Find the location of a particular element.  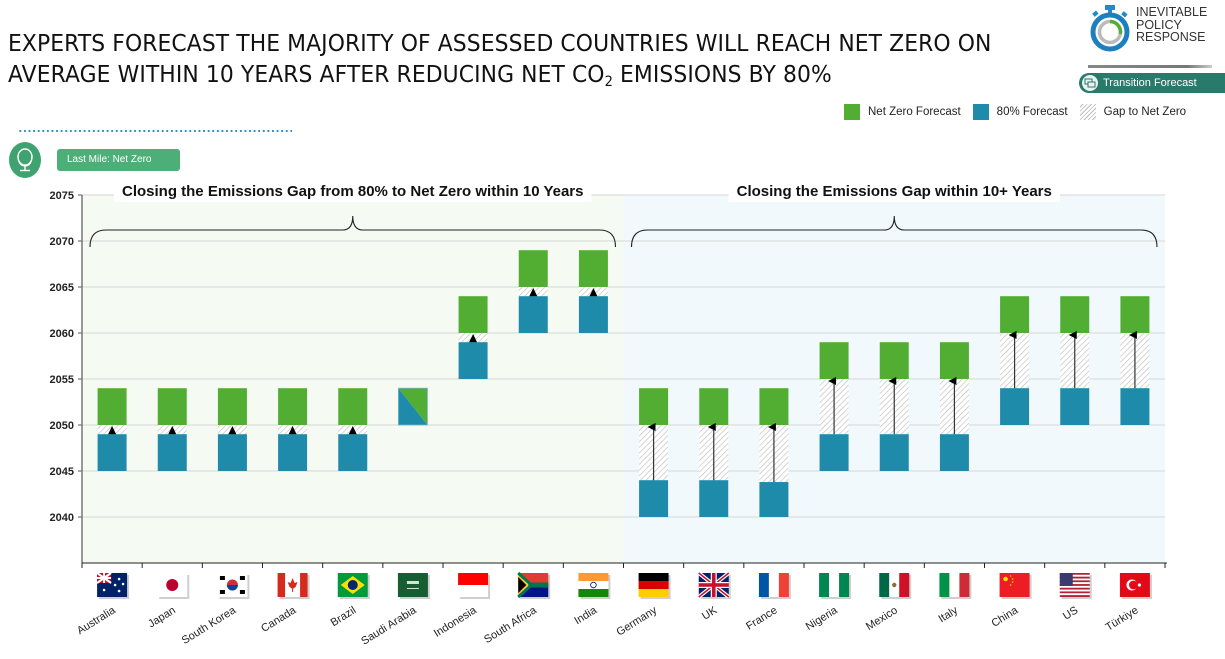

uk-flag-graphic is located at coordinates (713, 585).